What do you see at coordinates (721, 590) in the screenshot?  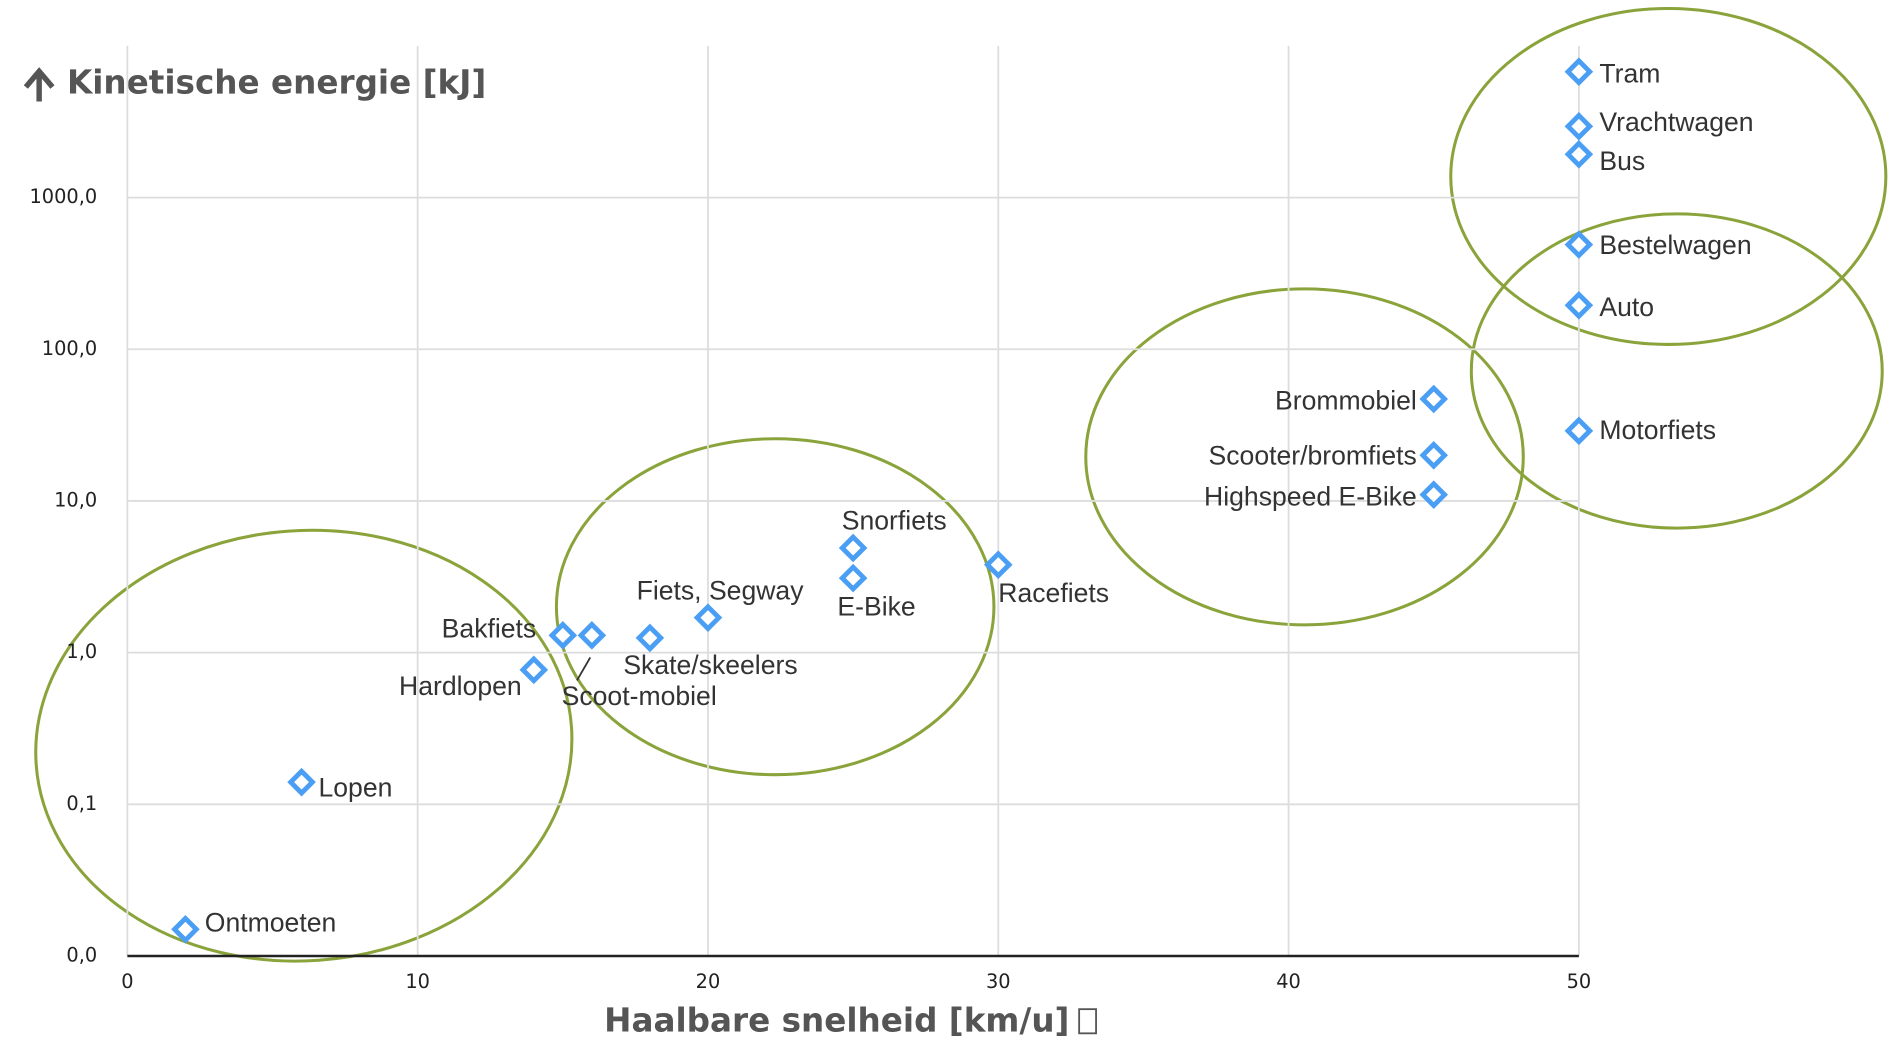 I see `point-label: Fiets, Segway` at bounding box center [721, 590].